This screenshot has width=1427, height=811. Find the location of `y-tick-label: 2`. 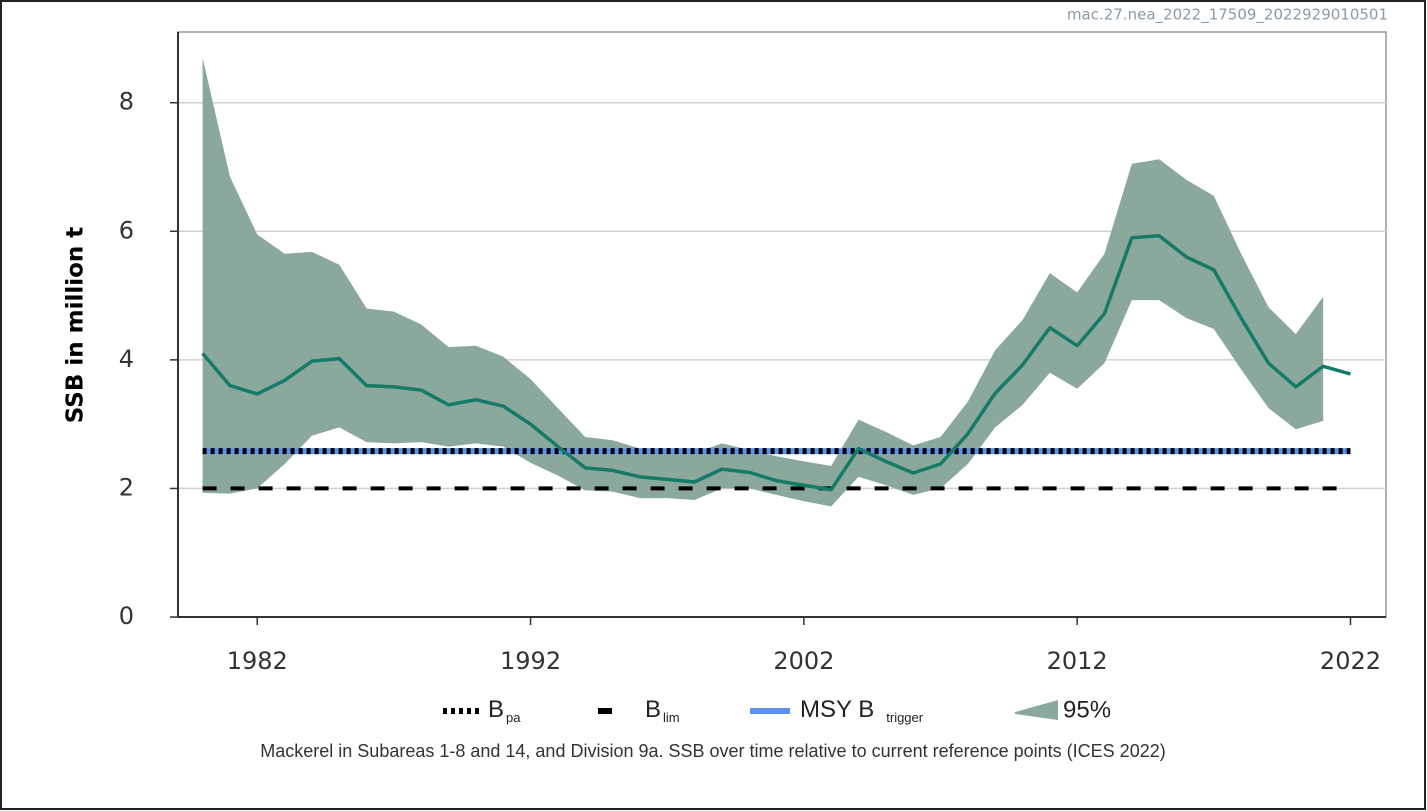

y-tick-label: 2 is located at coordinates (126, 487).